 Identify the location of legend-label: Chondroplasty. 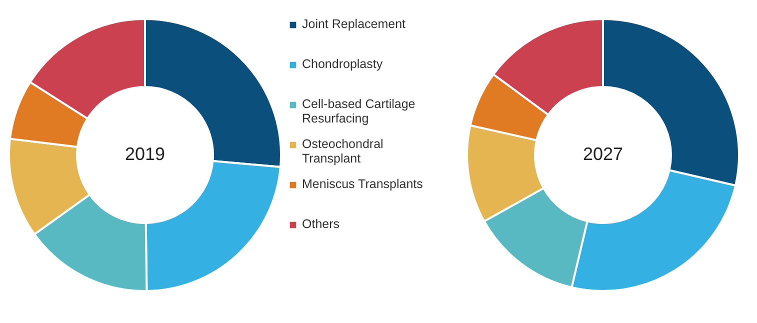
(343, 64).